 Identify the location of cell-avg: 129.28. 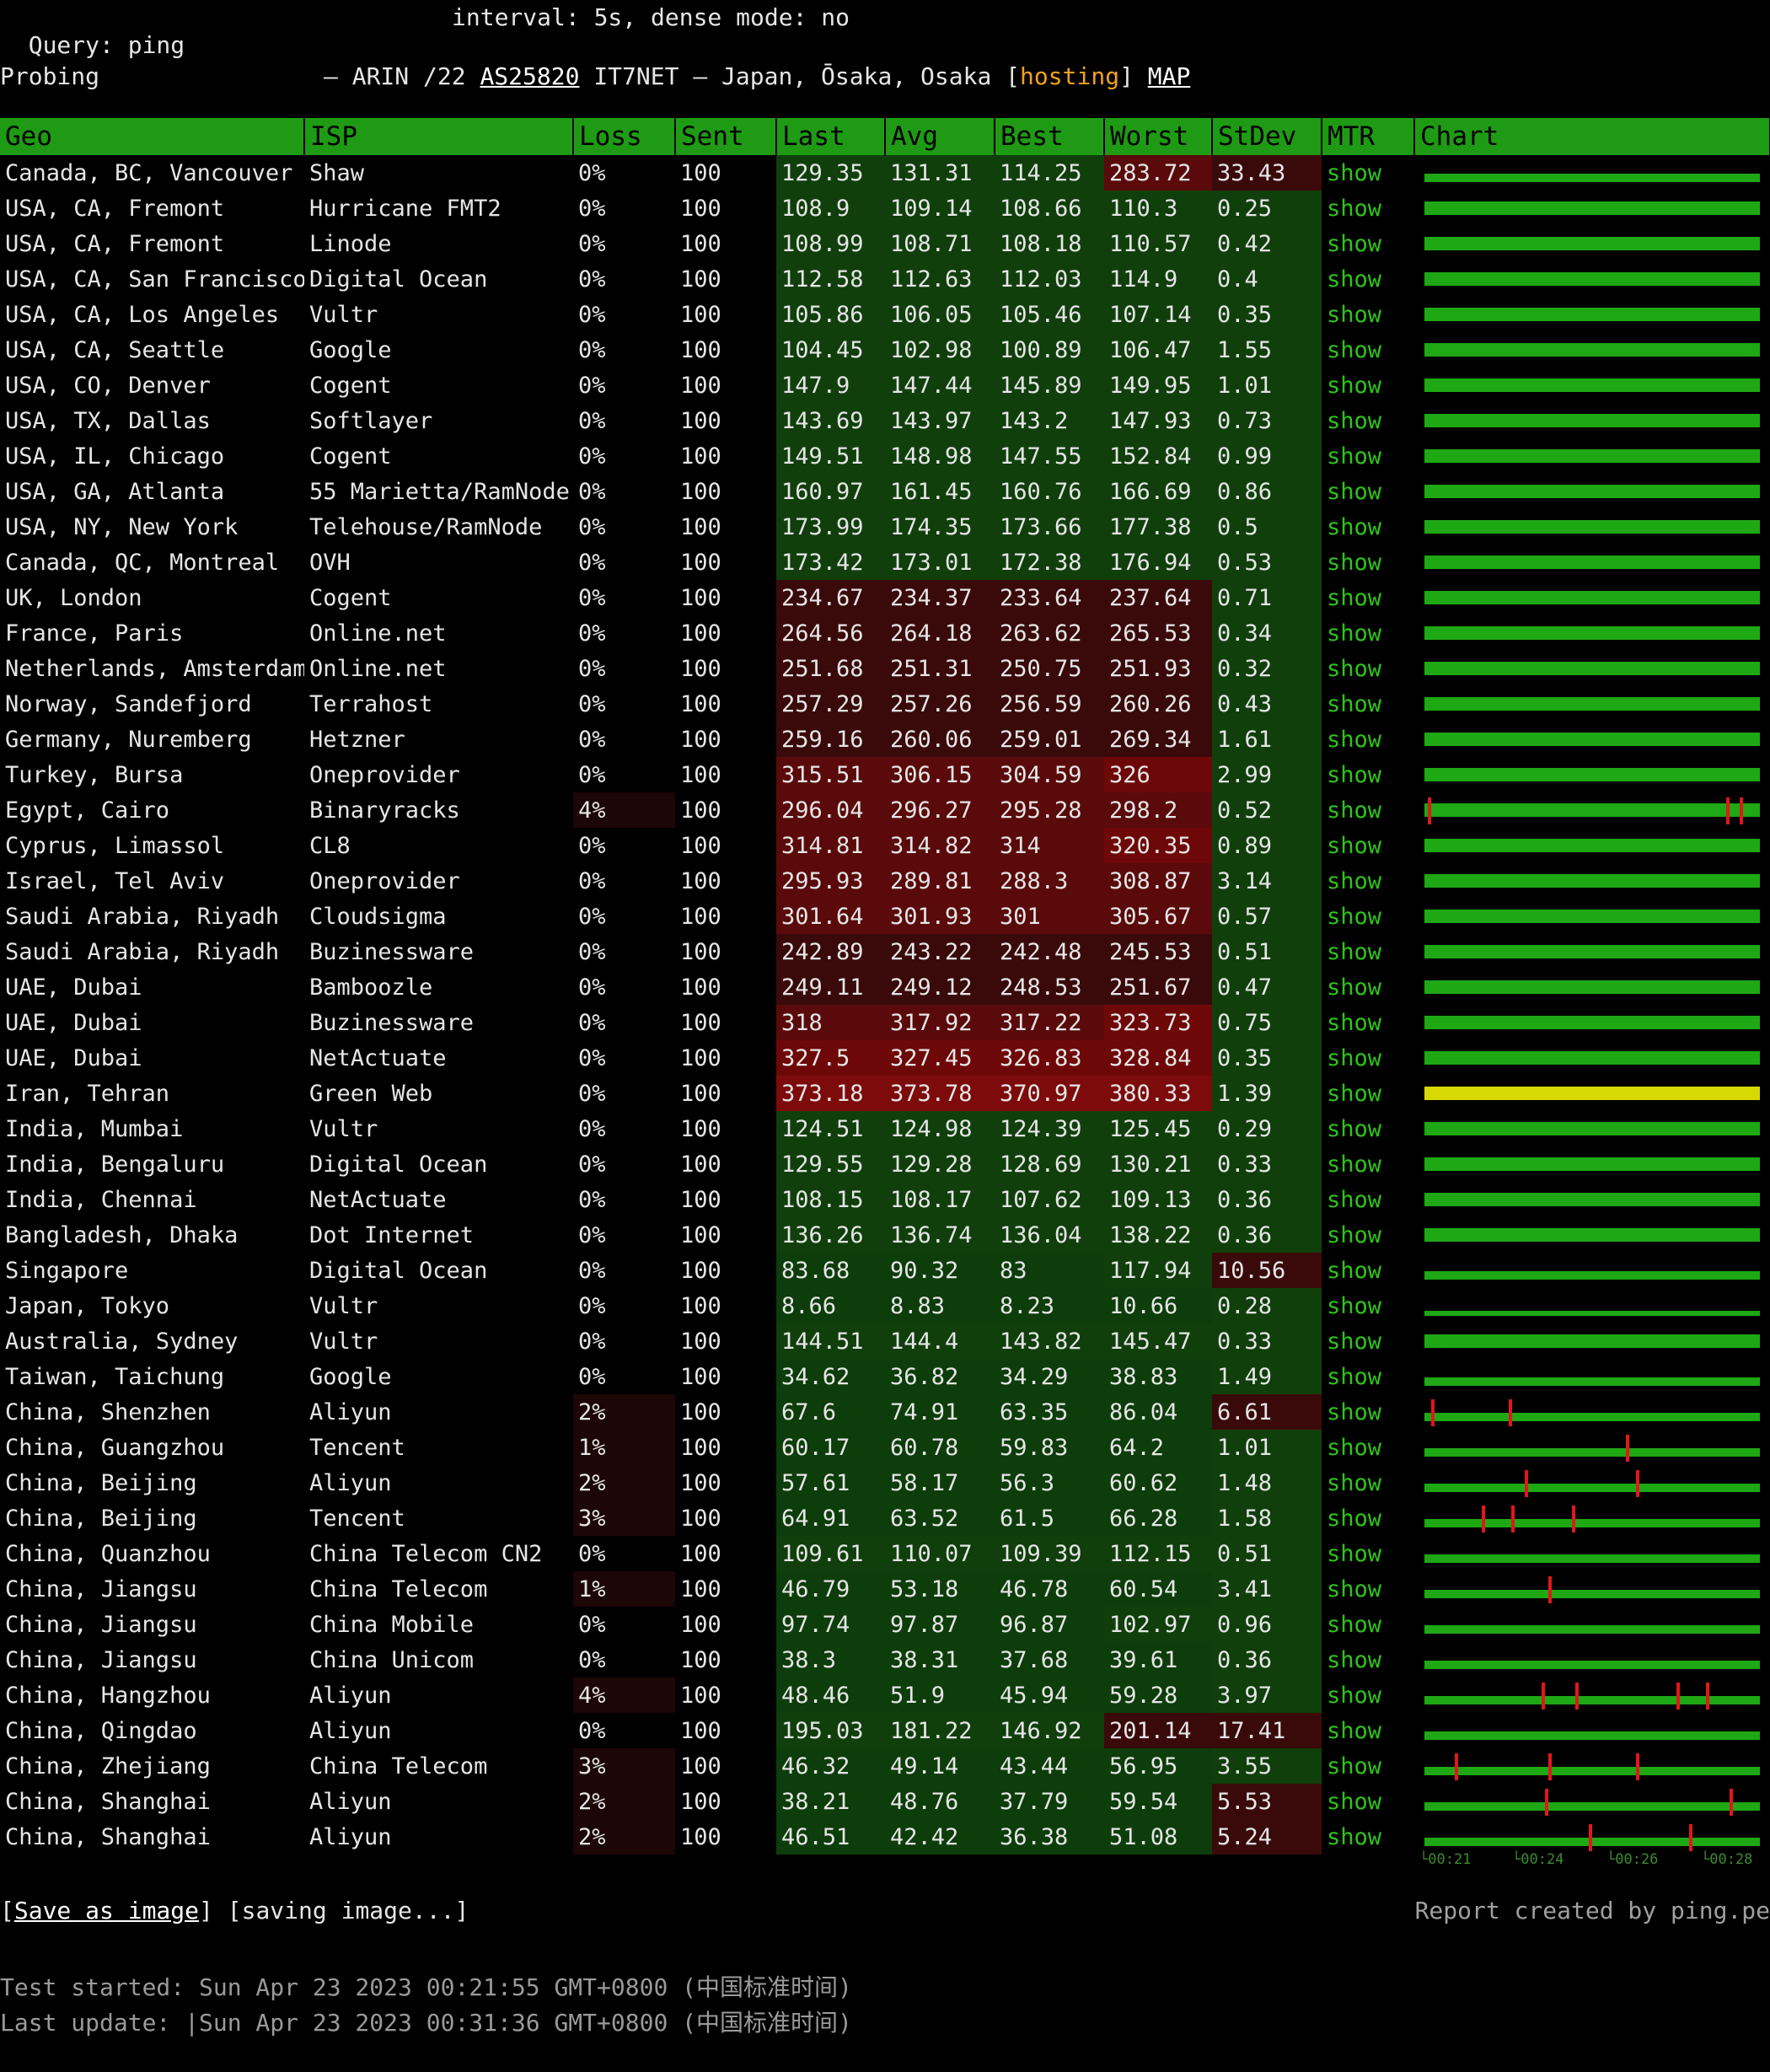
(940, 1164).